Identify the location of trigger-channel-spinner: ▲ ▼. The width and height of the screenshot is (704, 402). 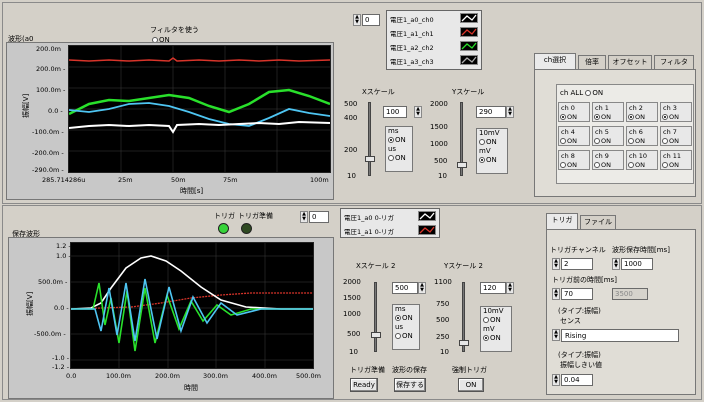
(556, 264).